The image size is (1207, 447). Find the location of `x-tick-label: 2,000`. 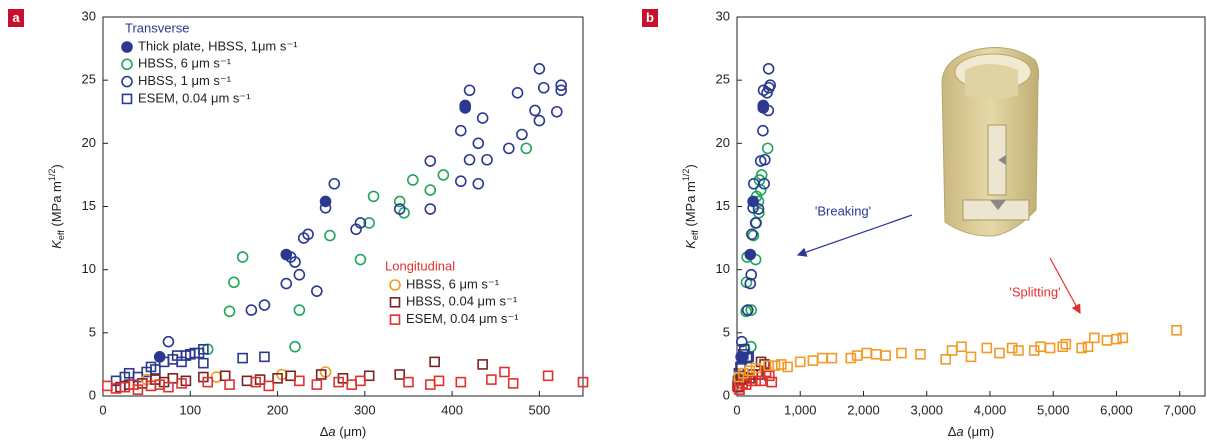

x-tick-label: 2,000 is located at coordinates (863, 409).